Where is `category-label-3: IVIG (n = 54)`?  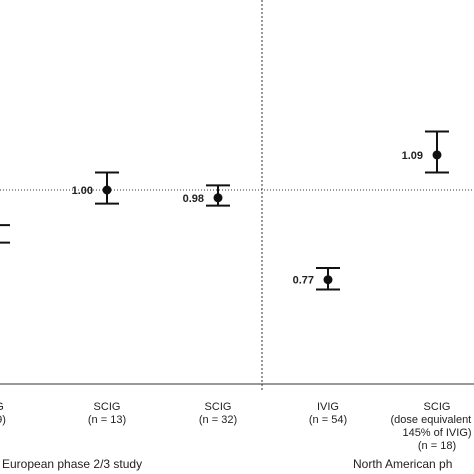 category-label-3: IVIG (n = 54) is located at coordinates (328, 413).